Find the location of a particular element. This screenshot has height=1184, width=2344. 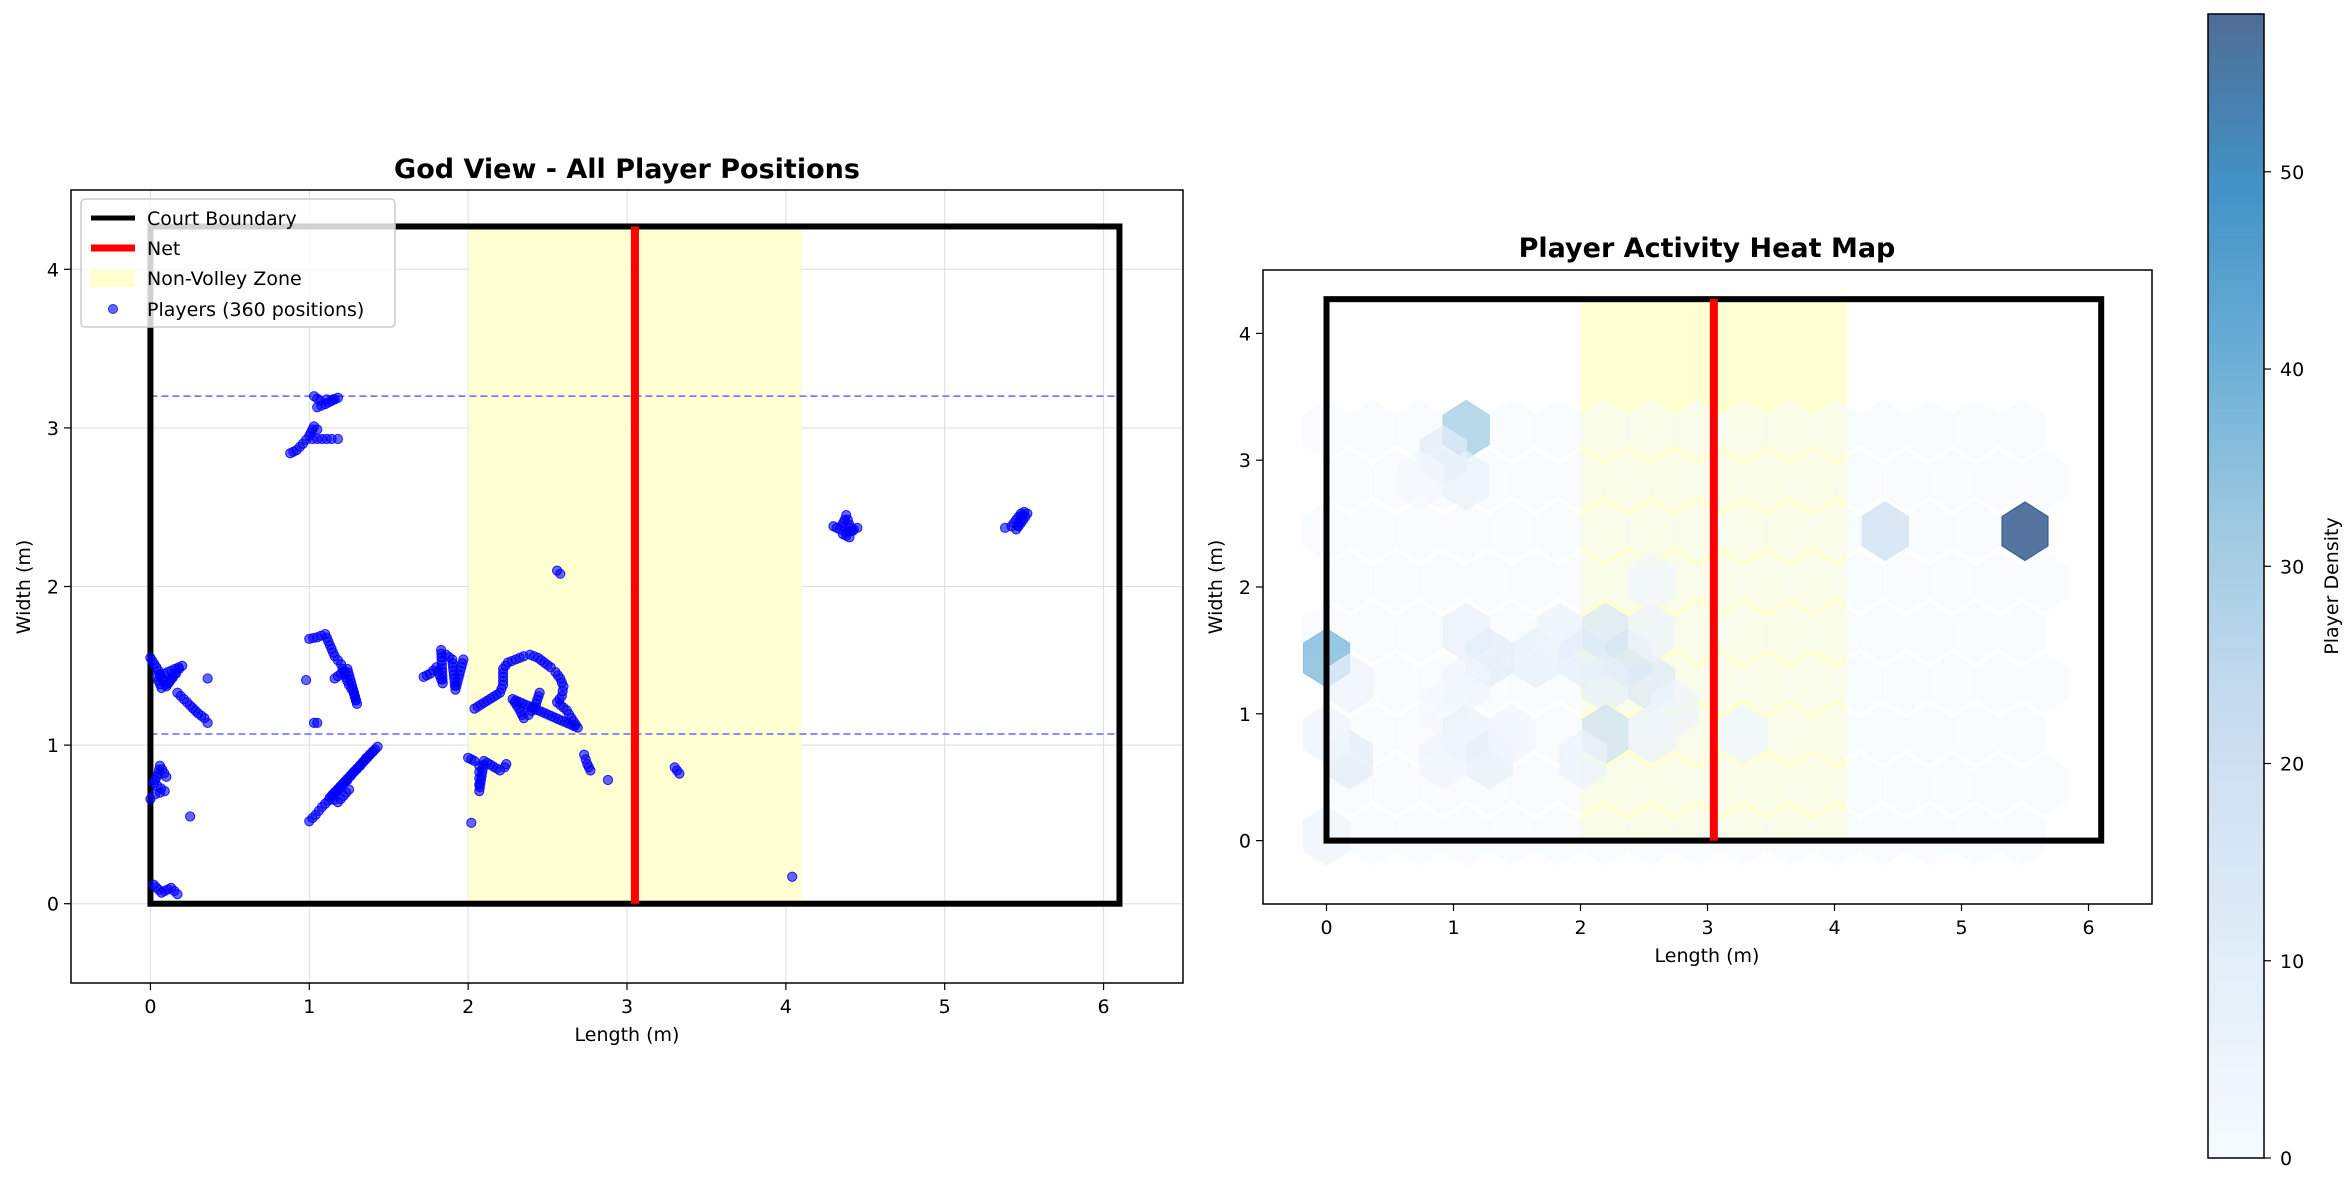

colorbar-ticks: 0 10 20 30 40 50 is located at coordinates (2284, 666).